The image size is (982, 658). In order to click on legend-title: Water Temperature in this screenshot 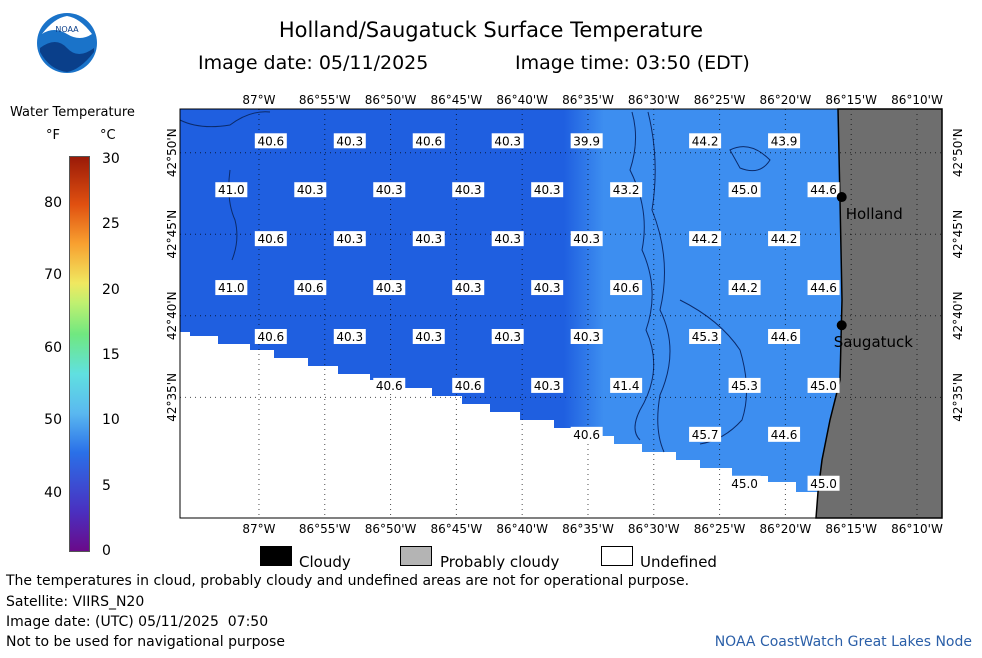, I will do `click(72, 112)`.